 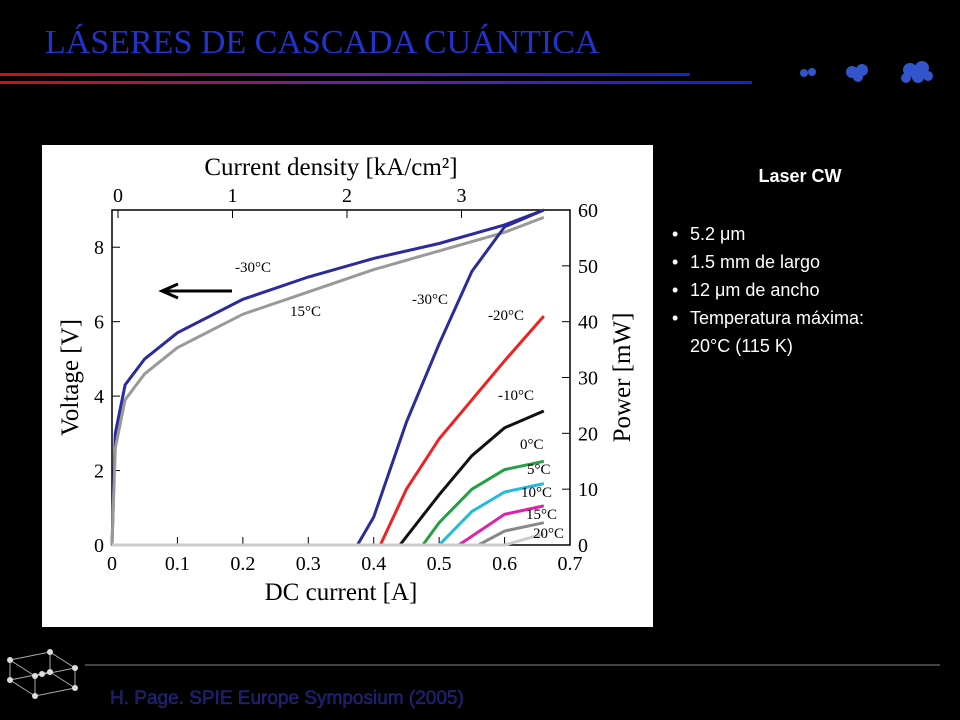 What do you see at coordinates (536, 493) in the screenshot?
I see `curve-label: 10°C` at bounding box center [536, 493].